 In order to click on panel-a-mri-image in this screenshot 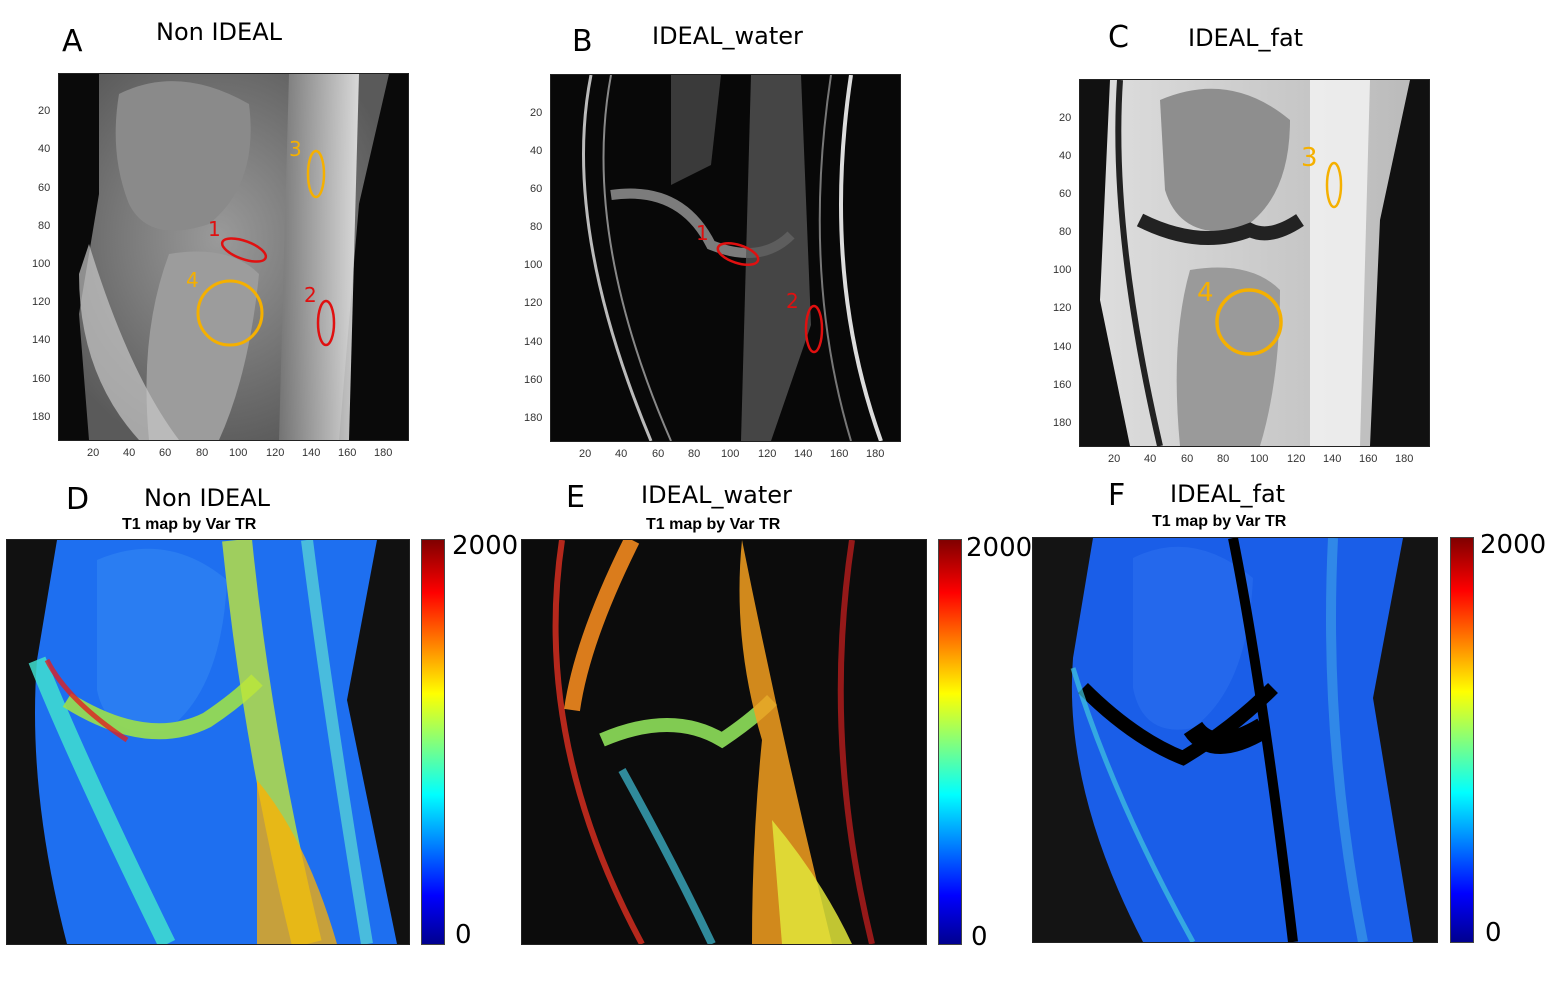, I will do `click(233, 257)`.